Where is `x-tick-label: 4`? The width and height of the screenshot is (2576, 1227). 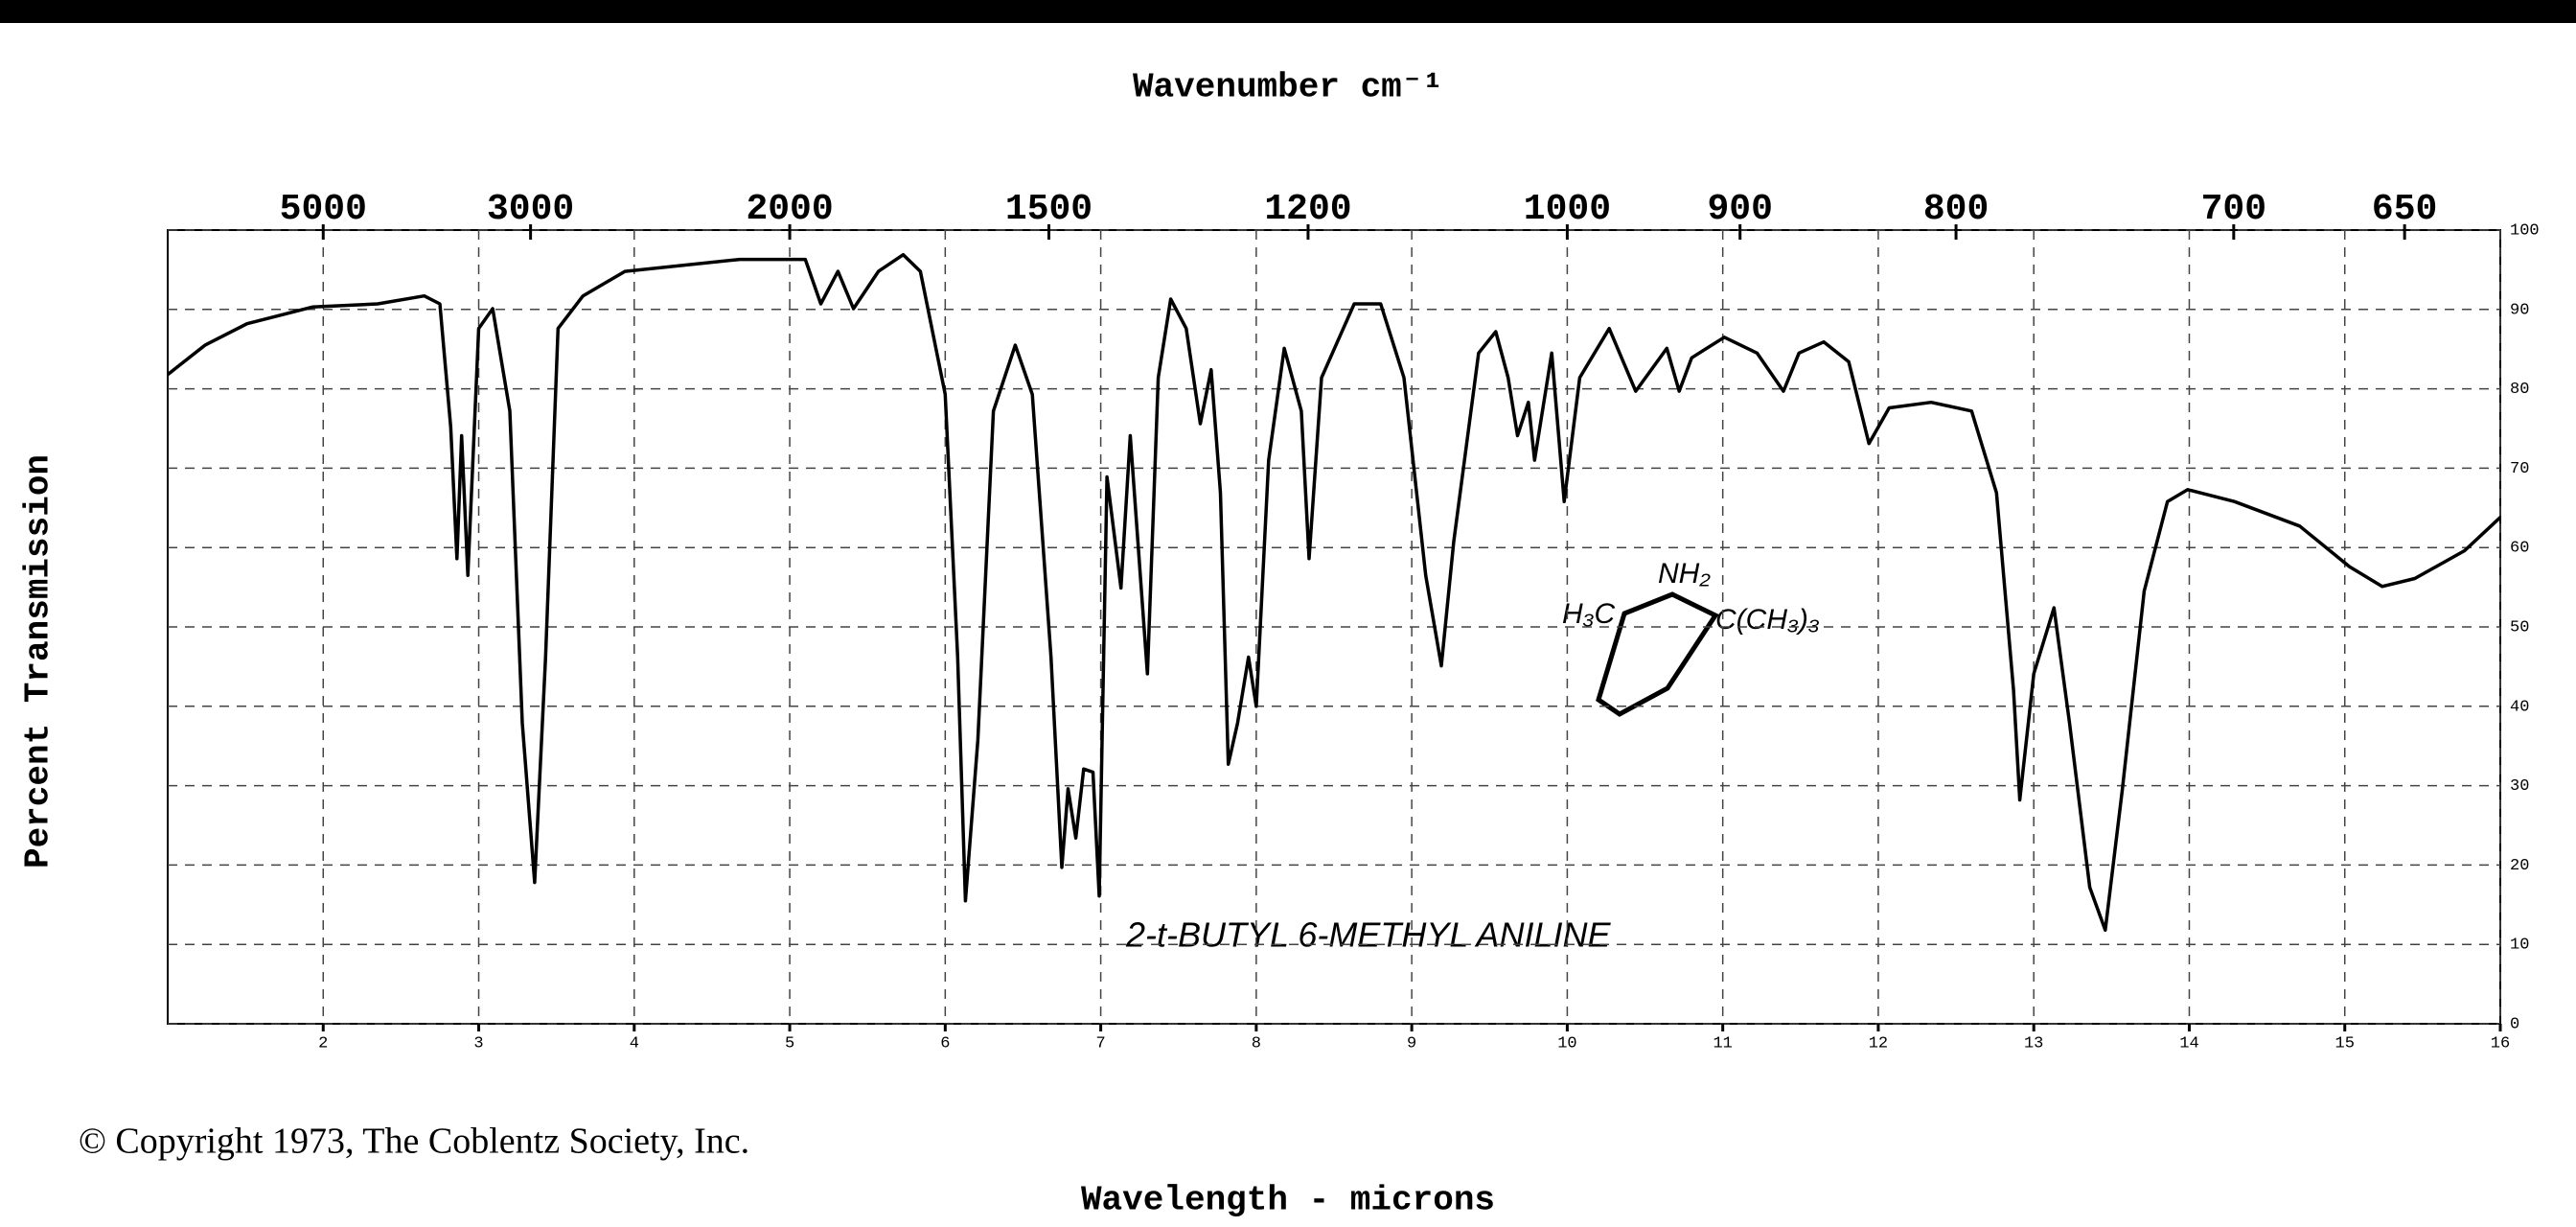
x-tick-label: 4 is located at coordinates (634, 1043).